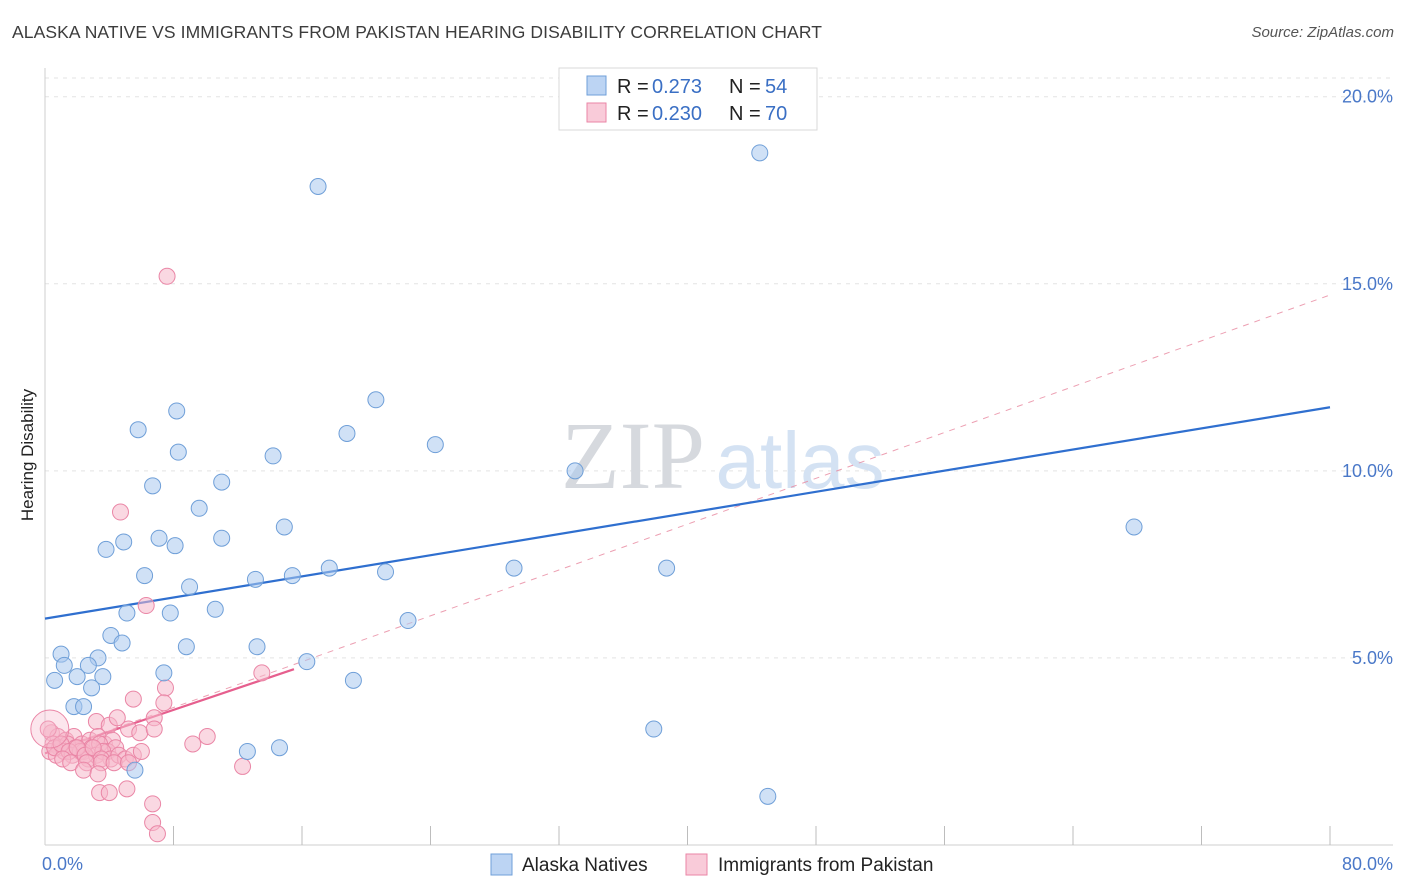 The image size is (1406, 892). Describe the element at coordinates (1367, 864) in the screenshot. I see `x-tick-label: 80.0%` at that location.